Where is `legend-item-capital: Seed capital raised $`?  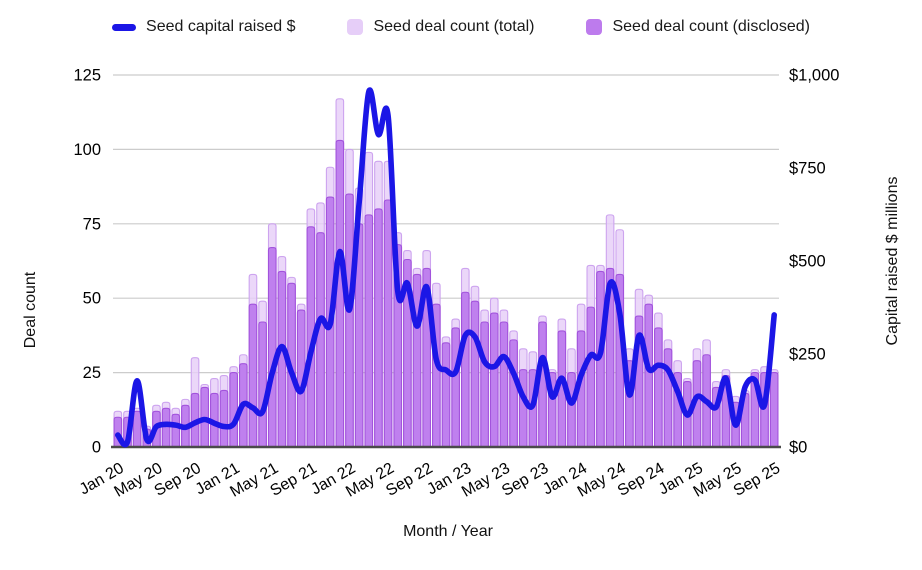 legend-item-capital: Seed capital raised $ is located at coordinates (203, 27).